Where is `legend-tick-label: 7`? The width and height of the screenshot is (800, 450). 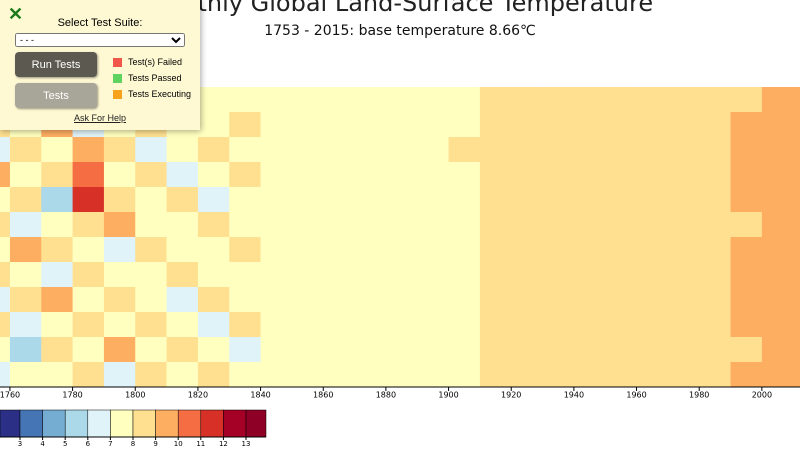
legend-tick-label: 7 is located at coordinates (110, 444).